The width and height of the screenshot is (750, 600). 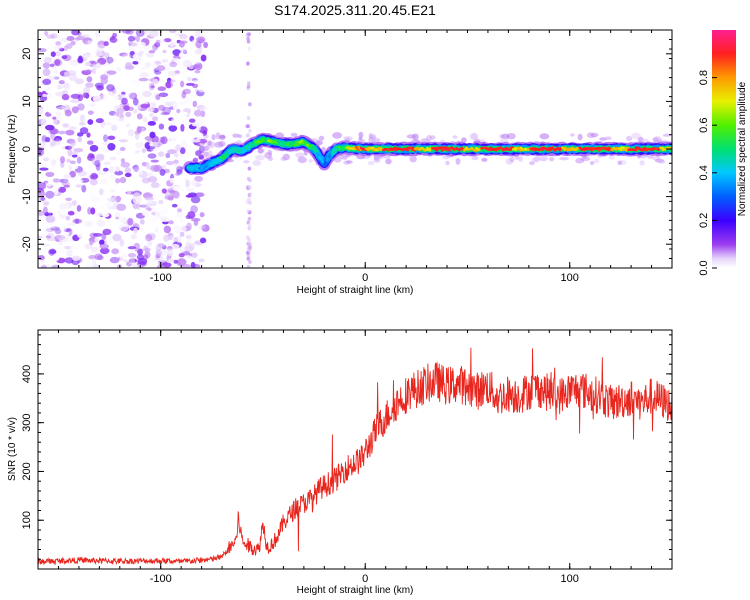 What do you see at coordinates (704, 77) in the screenshot?
I see `colorbar-tick-label: 0.8` at bounding box center [704, 77].